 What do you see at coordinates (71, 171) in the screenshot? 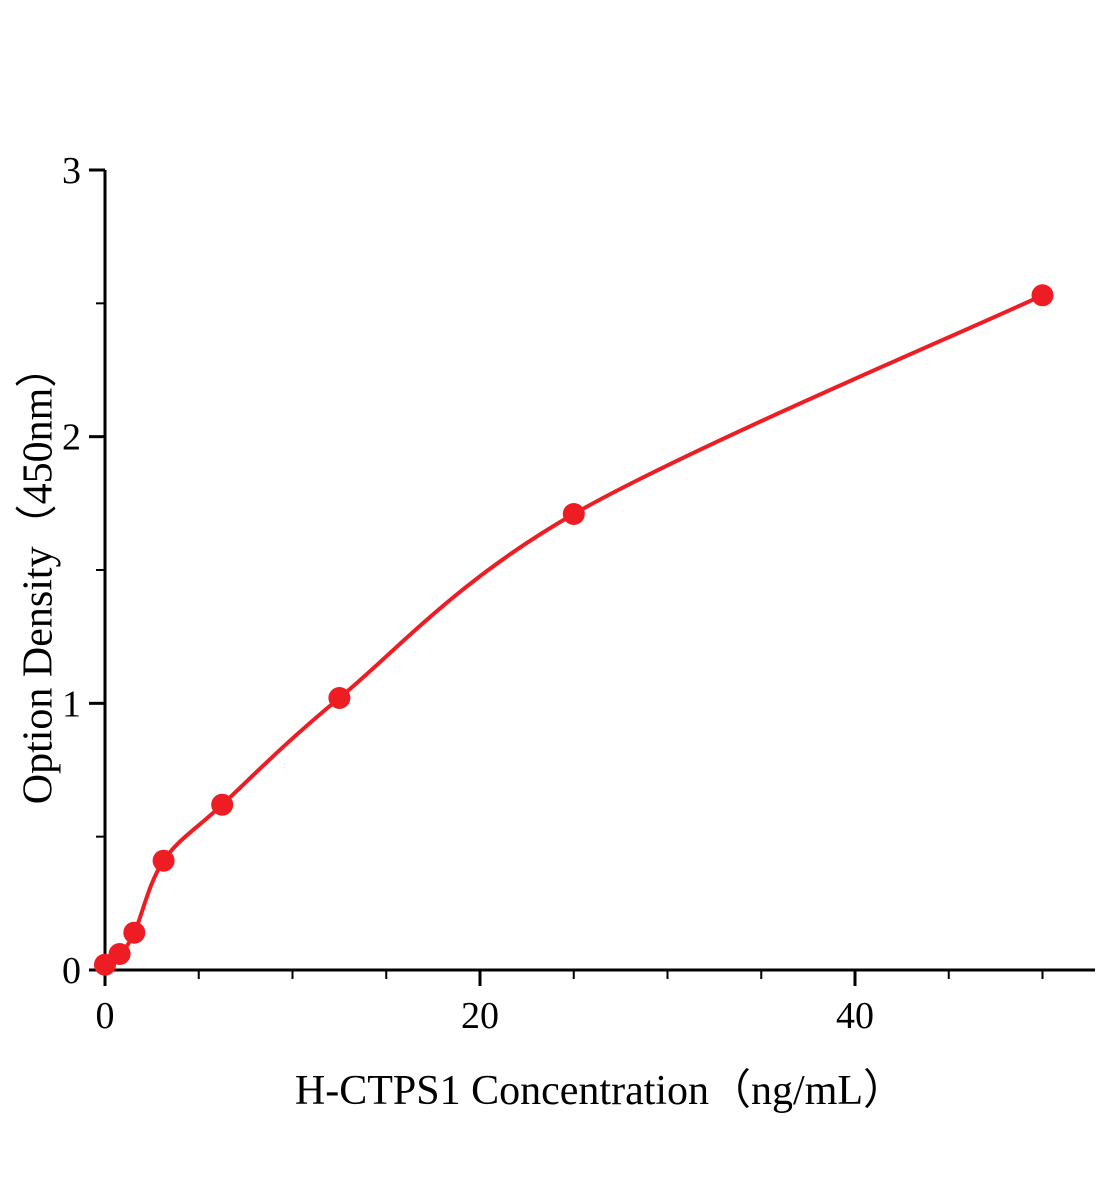
I see `y-tick-label: 3` at bounding box center [71, 171].